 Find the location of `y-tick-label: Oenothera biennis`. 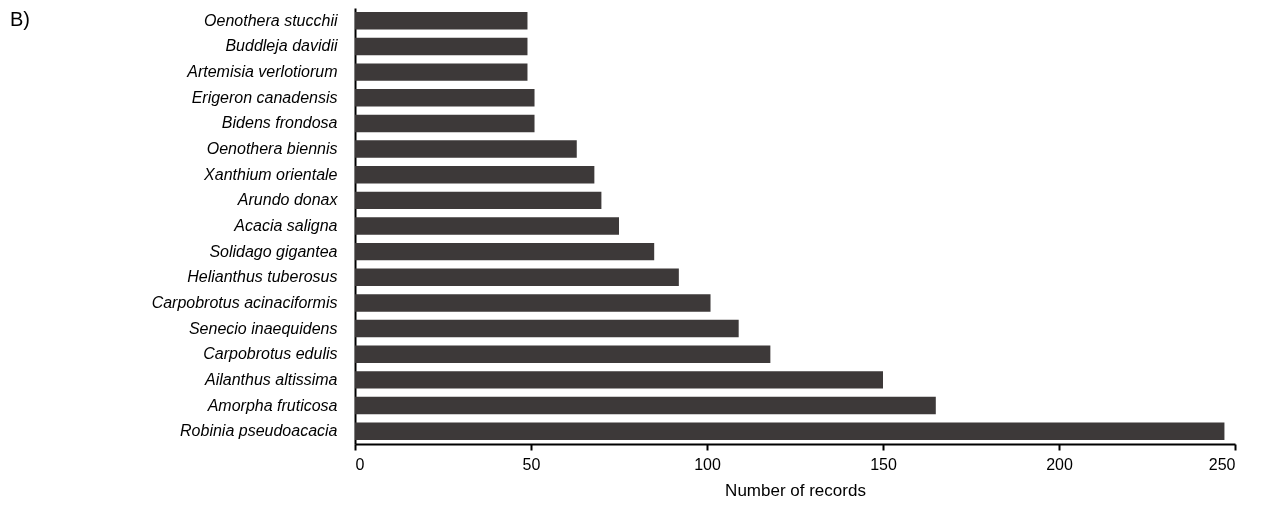

y-tick-label: Oenothera biennis is located at coordinates (272, 149).